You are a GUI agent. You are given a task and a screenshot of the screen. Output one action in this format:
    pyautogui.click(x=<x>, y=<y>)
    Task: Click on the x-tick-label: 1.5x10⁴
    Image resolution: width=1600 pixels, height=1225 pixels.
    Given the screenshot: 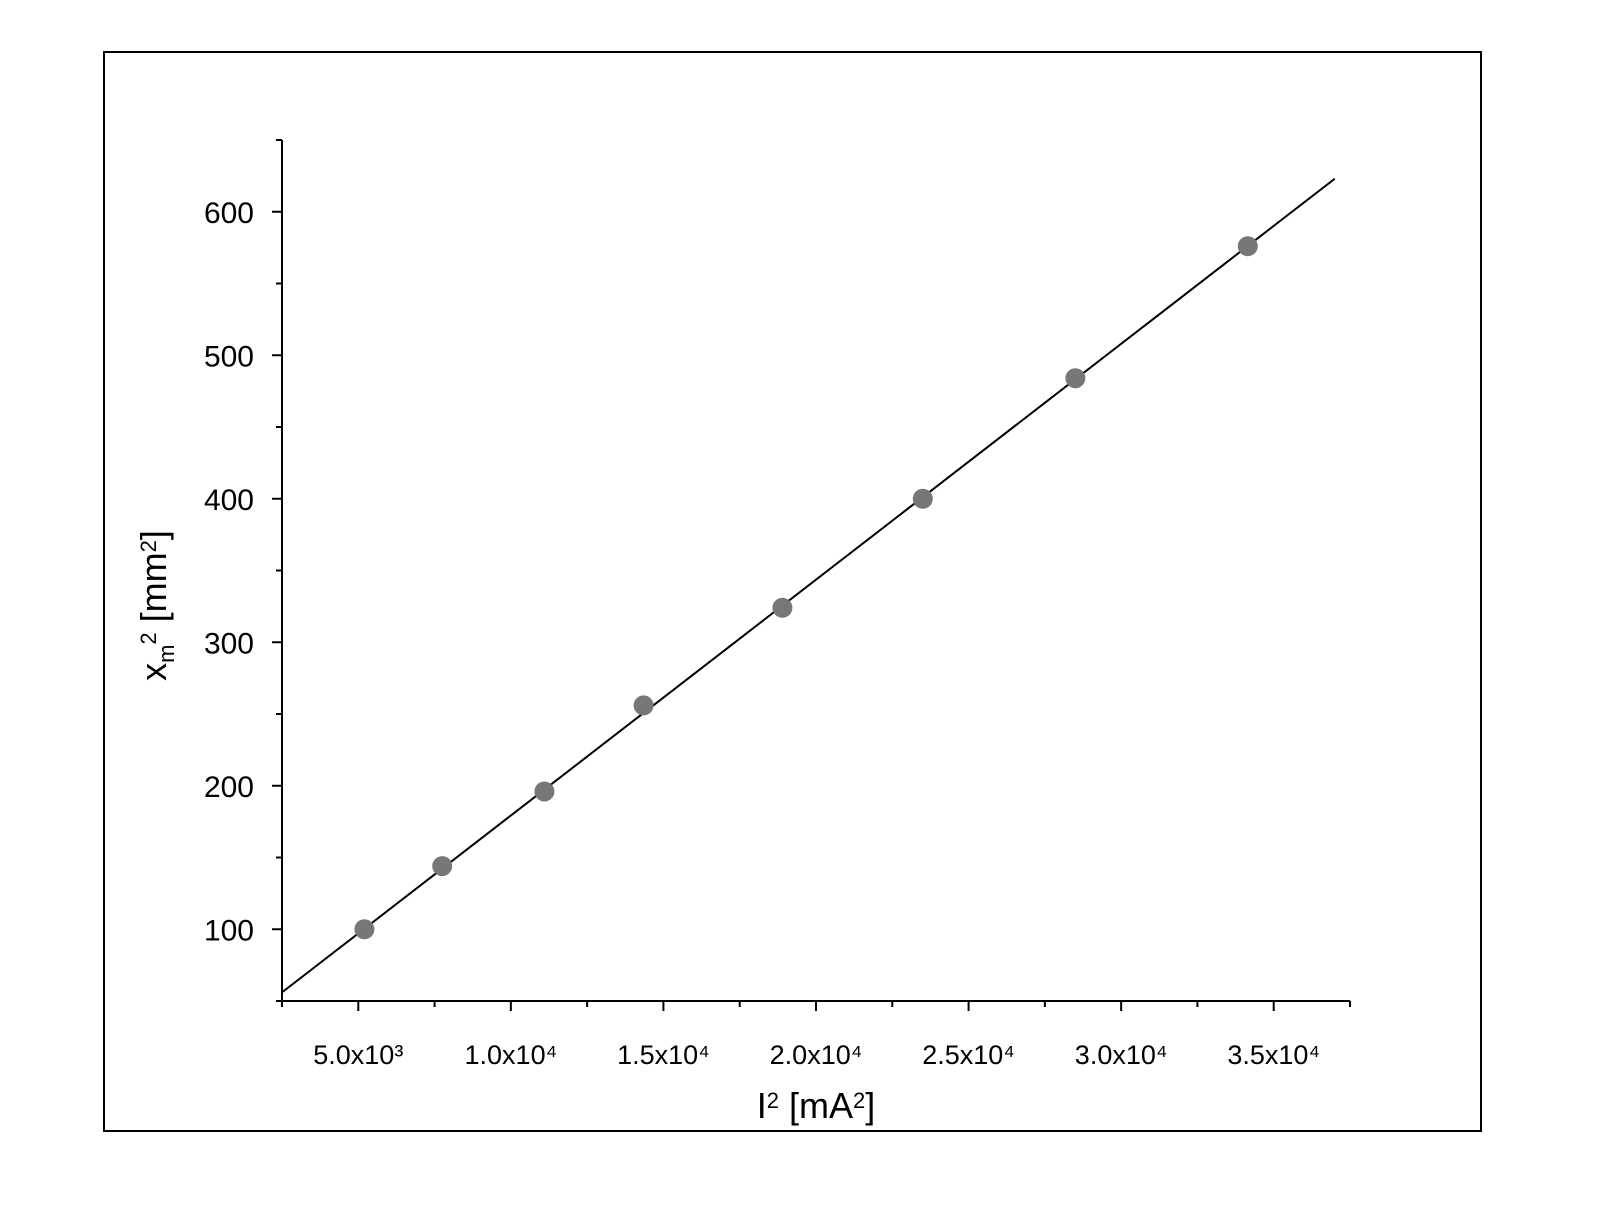 What is the action you would take?
    pyautogui.click(x=663, y=1055)
    